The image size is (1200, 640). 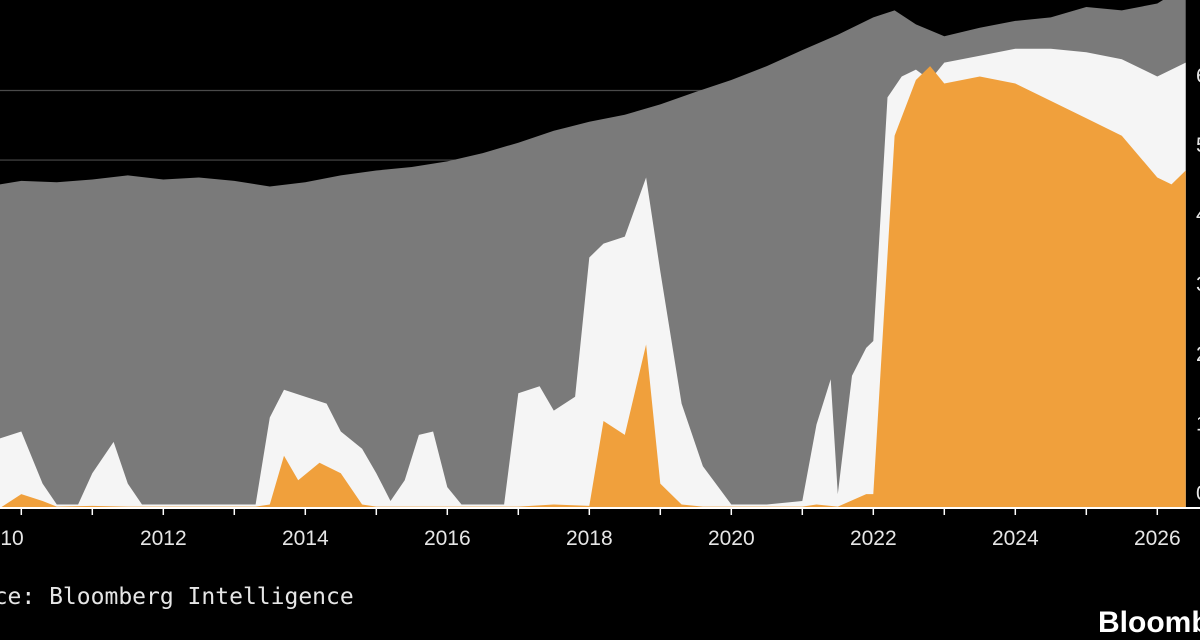 What do you see at coordinates (1198, 493) in the screenshot?
I see `y-tick-label-0: 0` at bounding box center [1198, 493].